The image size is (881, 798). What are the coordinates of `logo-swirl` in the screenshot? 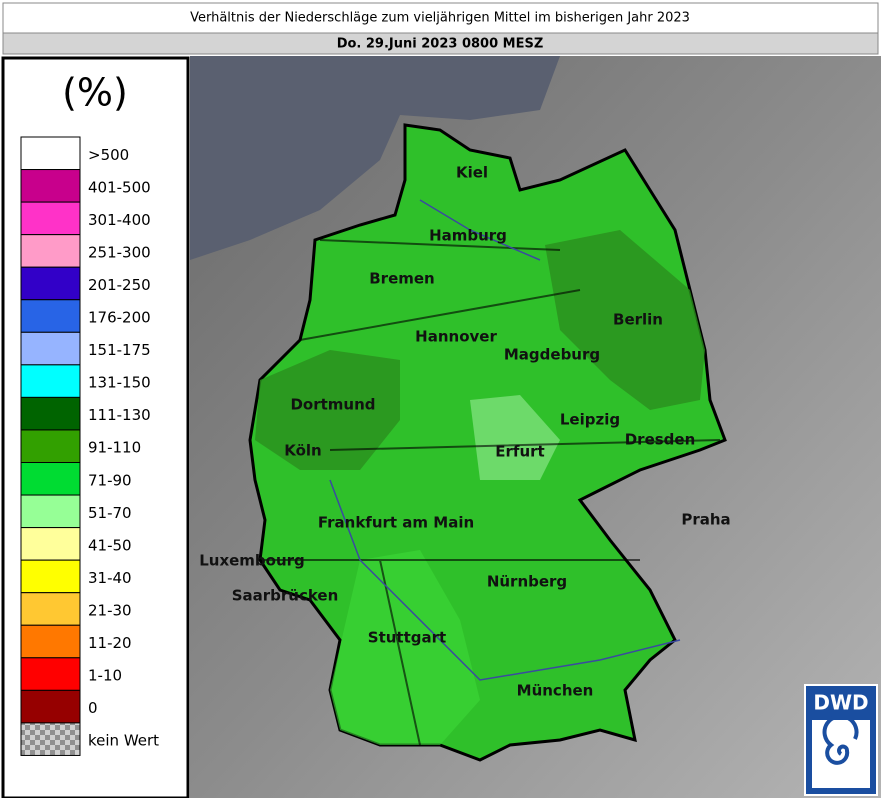 It's located at (840, 739).